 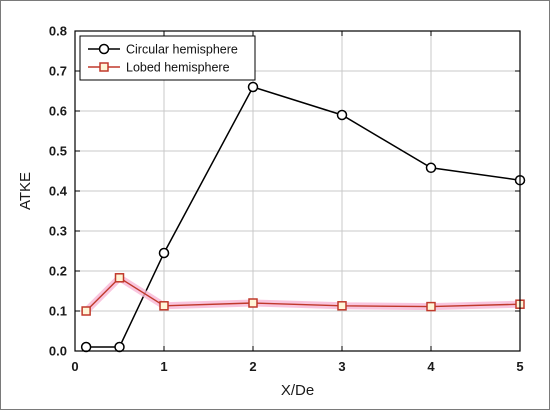 What do you see at coordinates (104, 67) in the screenshot?
I see `legend-marker-lobed` at bounding box center [104, 67].